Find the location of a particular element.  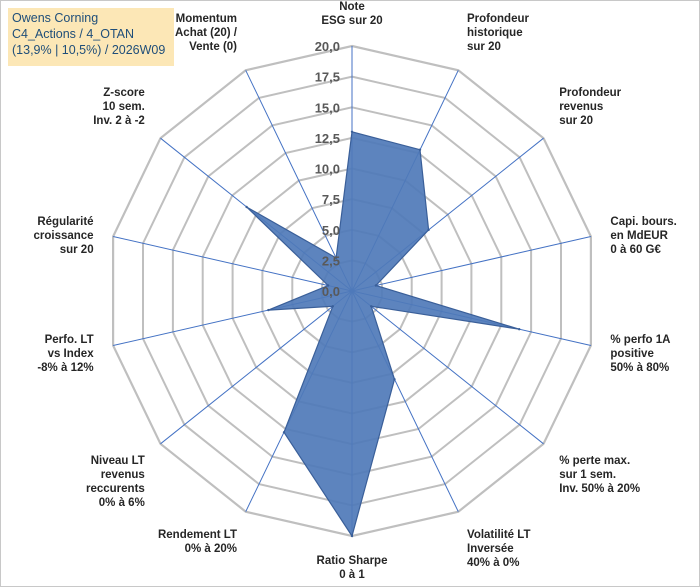

axis-label-line: Inv. 50% à 20% is located at coordinates (599, 489).